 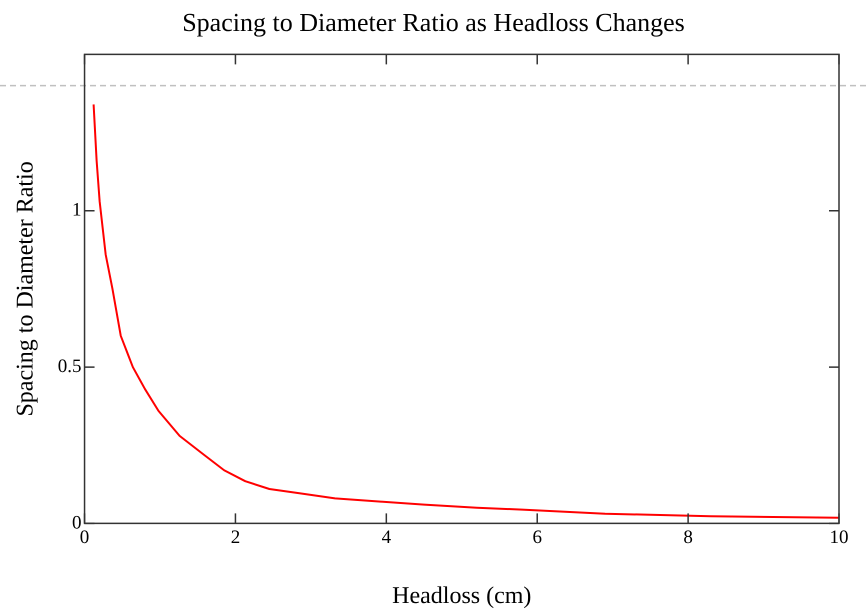 What do you see at coordinates (462, 595) in the screenshot?
I see `x-axis-title: Headloss (cm)` at bounding box center [462, 595].